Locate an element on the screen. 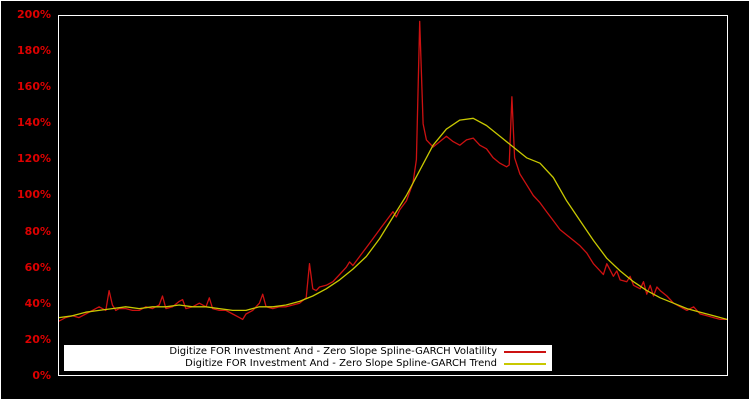  legend-sample-trend is located at coordinates (525, 364).